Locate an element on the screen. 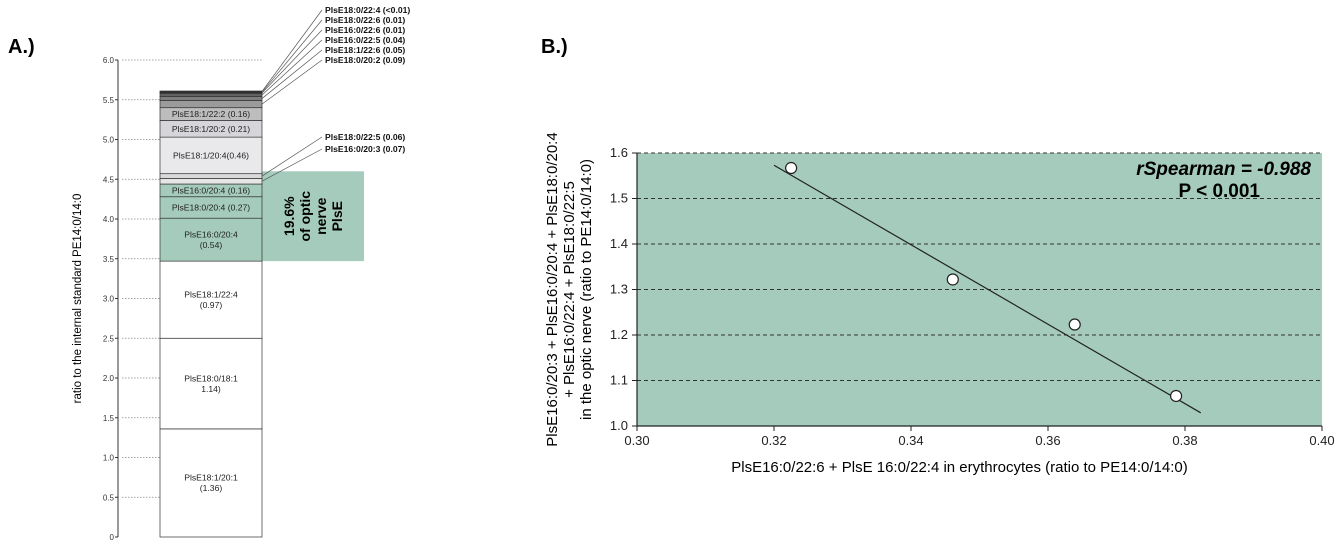 Image resolution: width=1335 pixels, height=541 pixels. y-axis-label-line: + PlsE16:0/22:4 + PlsE18:0/22:5 is located at coordinates (569, 289).